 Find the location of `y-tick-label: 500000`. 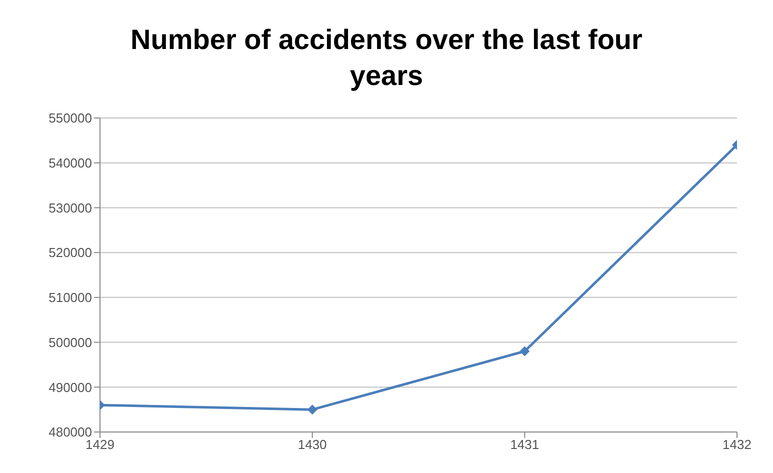

y-tick-label: 500000 is located at coordinates (70, 342).